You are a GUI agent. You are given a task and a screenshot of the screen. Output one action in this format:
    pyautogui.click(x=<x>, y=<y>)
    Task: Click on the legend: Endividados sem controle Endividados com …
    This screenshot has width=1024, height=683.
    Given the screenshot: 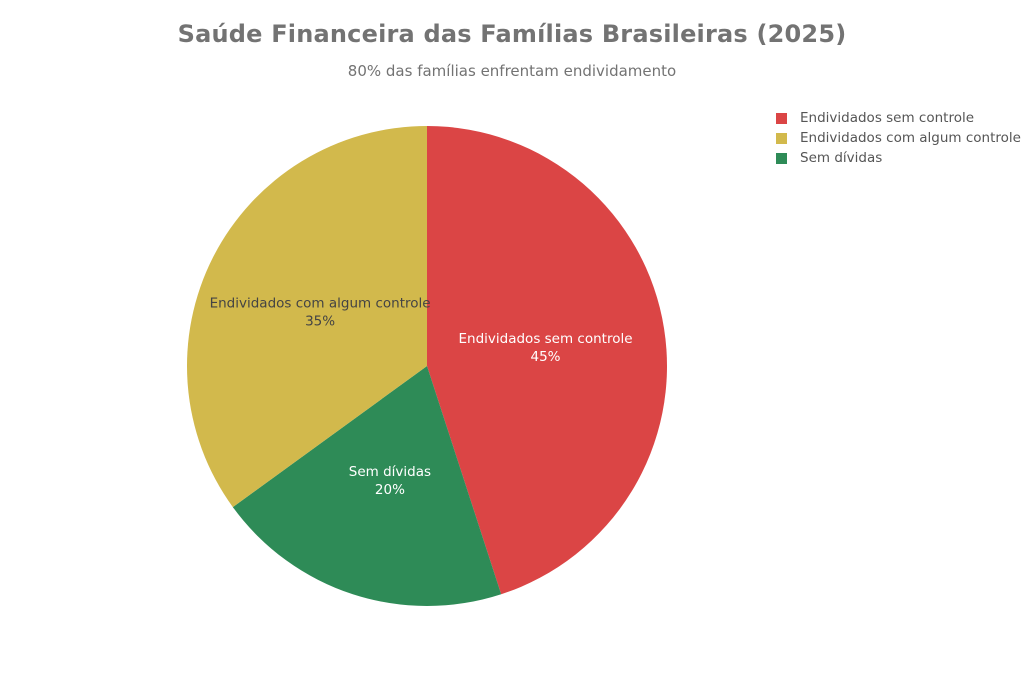 What is the action you would take?
    pyautogui.click(x=898, y=138)
    